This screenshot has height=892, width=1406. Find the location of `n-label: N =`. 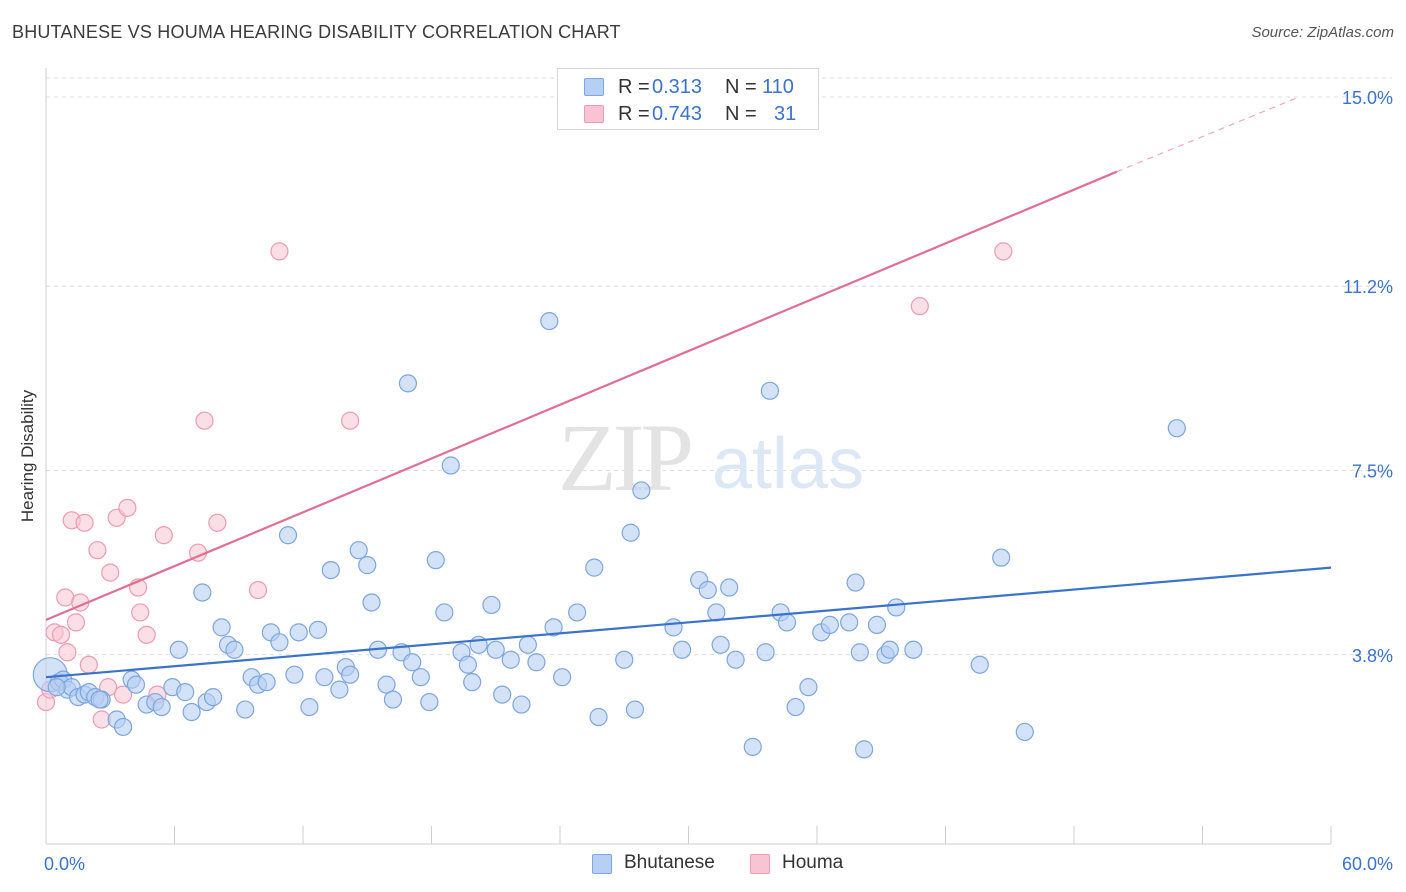

n-label: N = is located at coordinates (741, 87).